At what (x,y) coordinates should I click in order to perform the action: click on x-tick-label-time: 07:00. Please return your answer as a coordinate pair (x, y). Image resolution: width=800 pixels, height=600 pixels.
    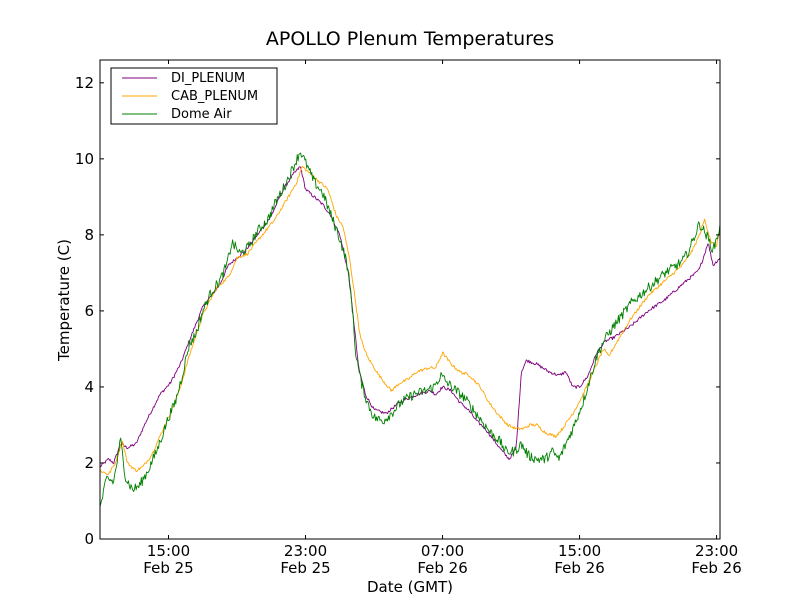
    Looking at the image, I should click on (442, 551).